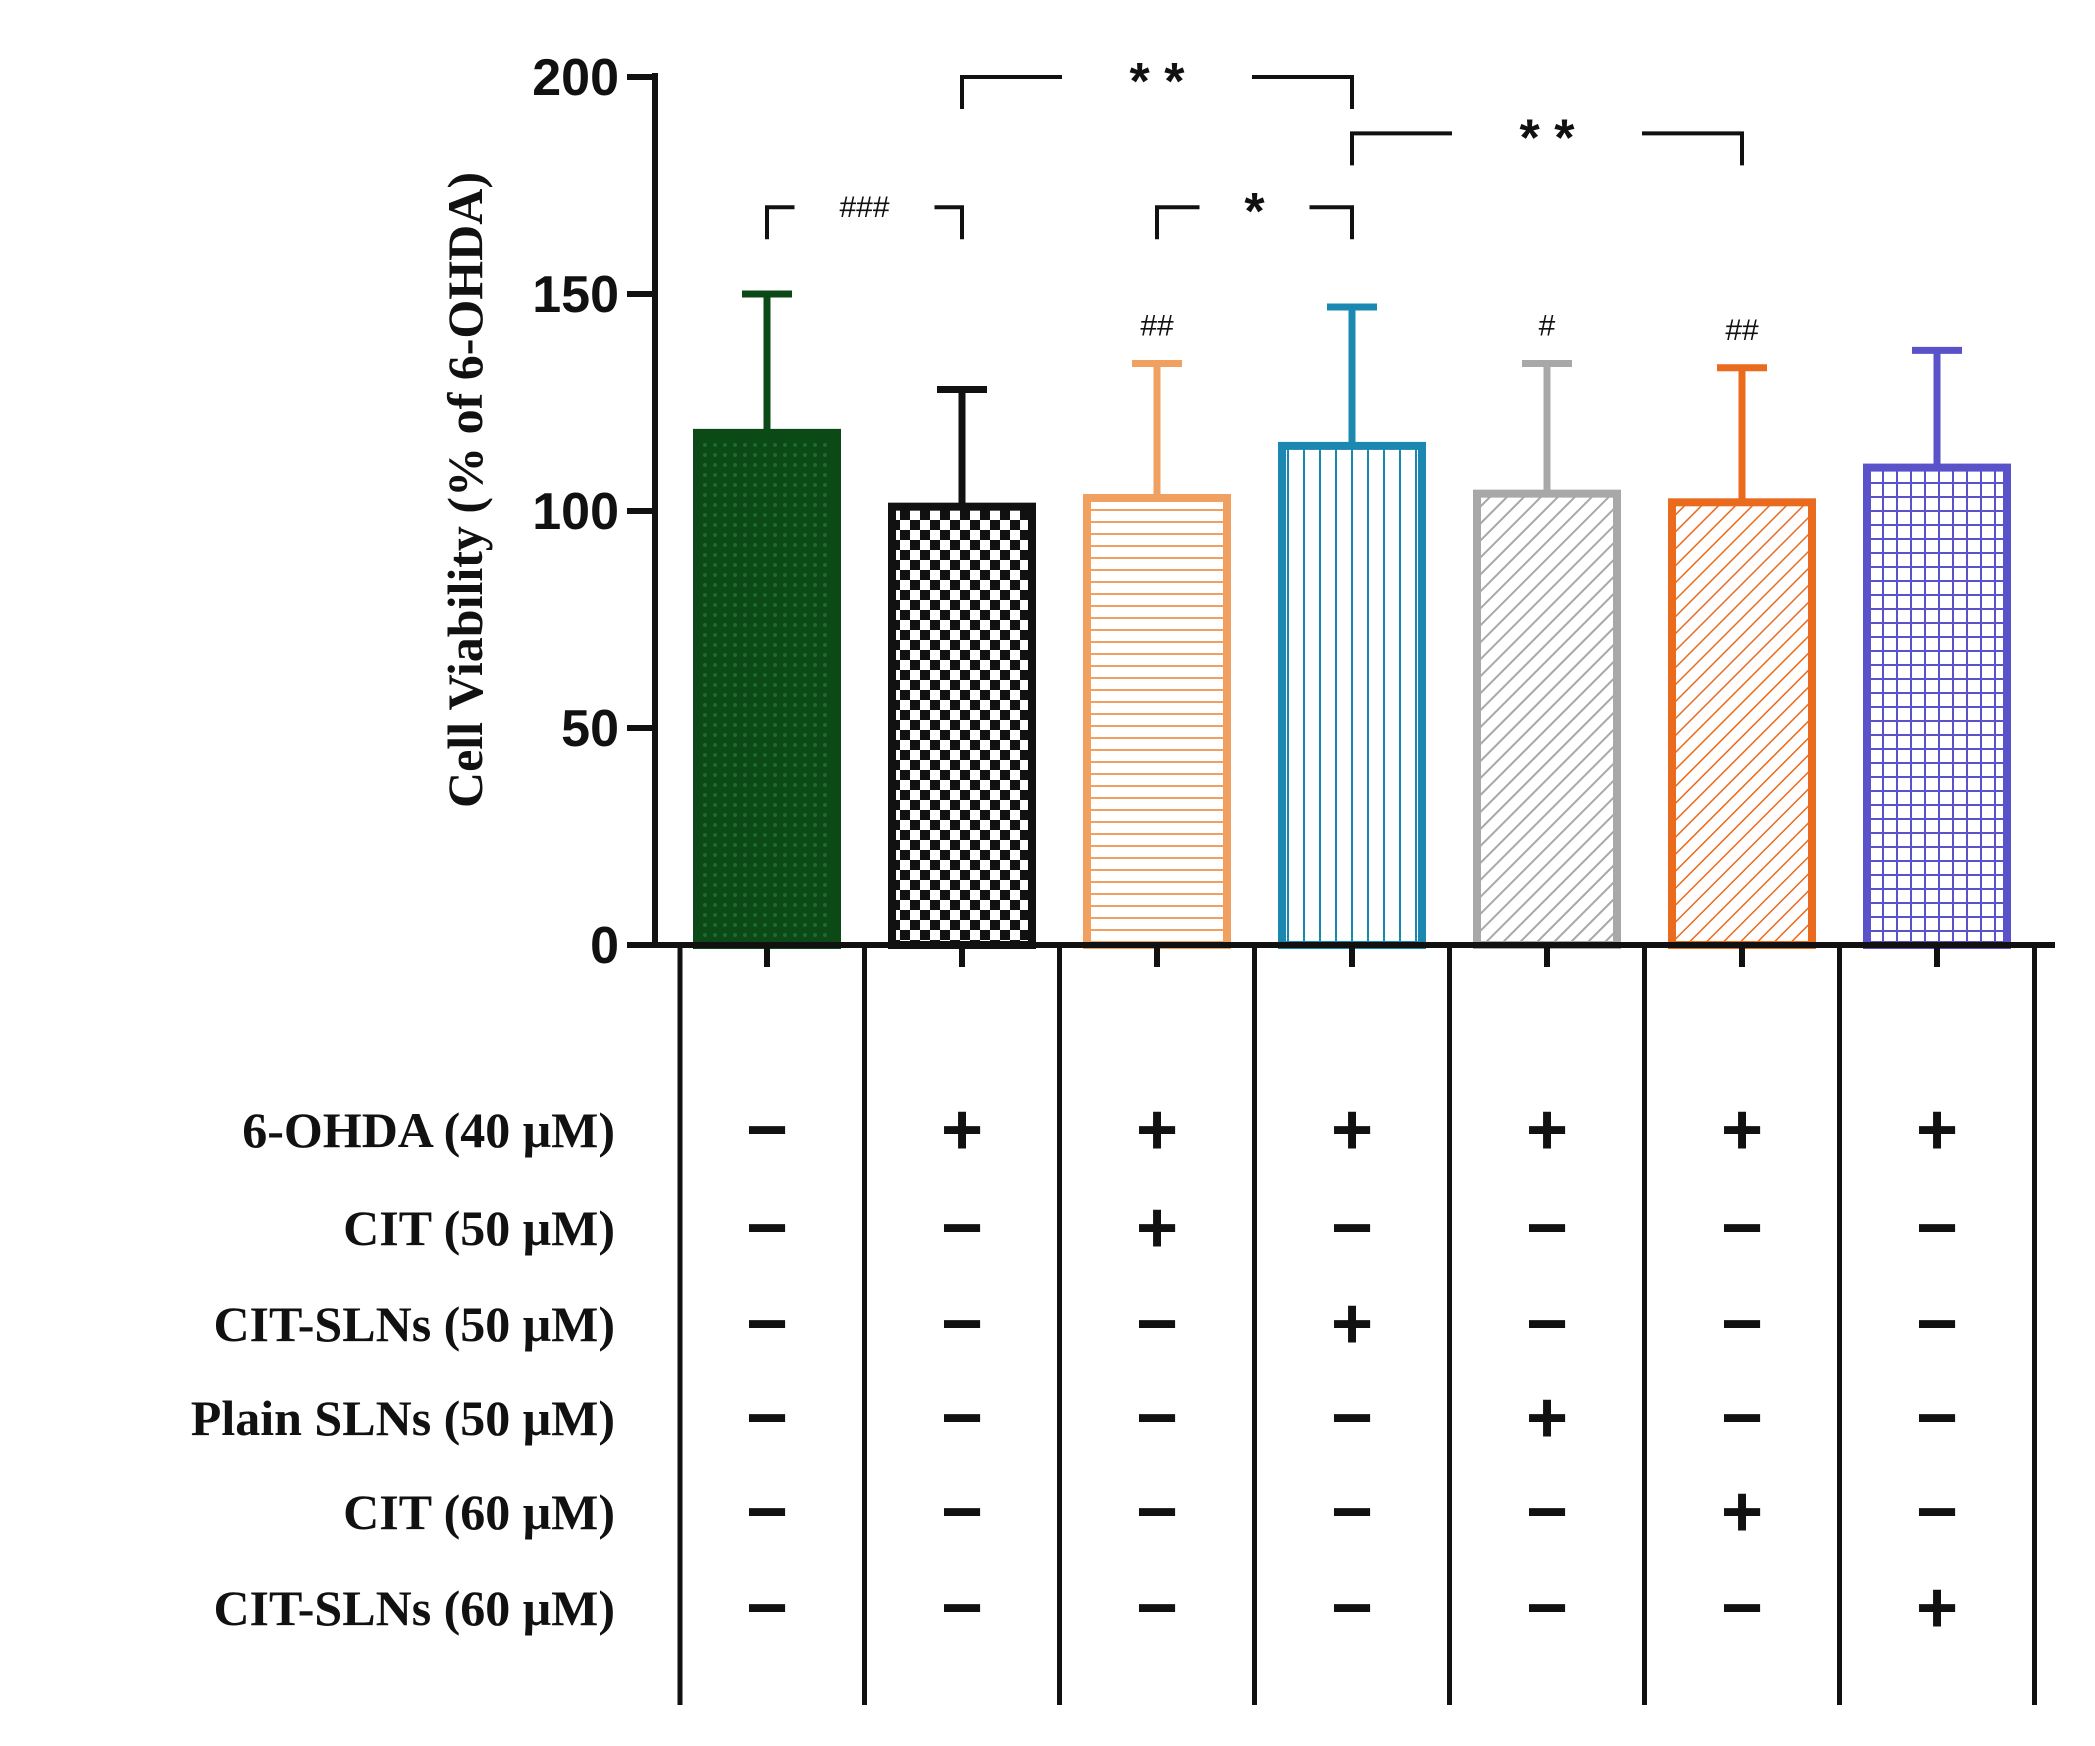 The width and height of the screenshot is (2095, 1746). Describe the element at coordinates (604, 946) in the screenshot. I see `y-tick-label-0: 0` at that location.